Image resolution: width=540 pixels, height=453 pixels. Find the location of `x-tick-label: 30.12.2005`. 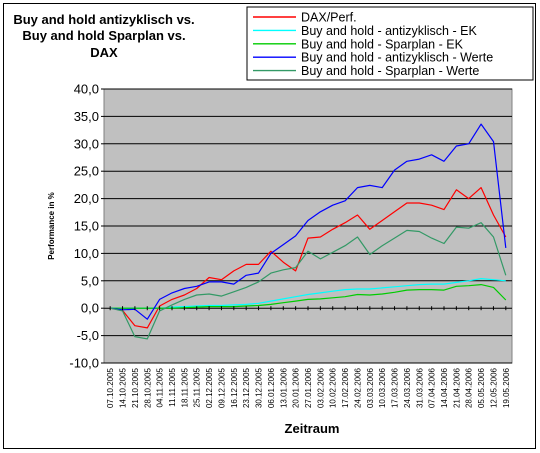

x-tick-label: 30.12.2005 is located at coordinates (259, 387).